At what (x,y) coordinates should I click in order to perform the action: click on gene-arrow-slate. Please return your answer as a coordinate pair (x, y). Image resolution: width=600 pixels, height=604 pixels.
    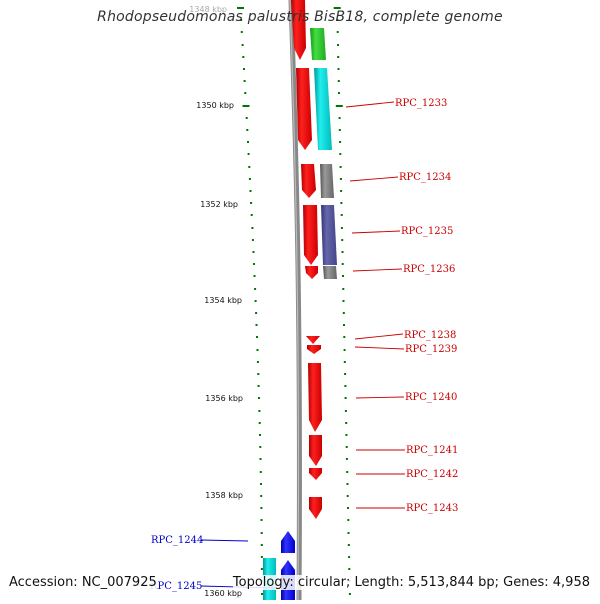
    Looking at the image, I should click on (329, 235).